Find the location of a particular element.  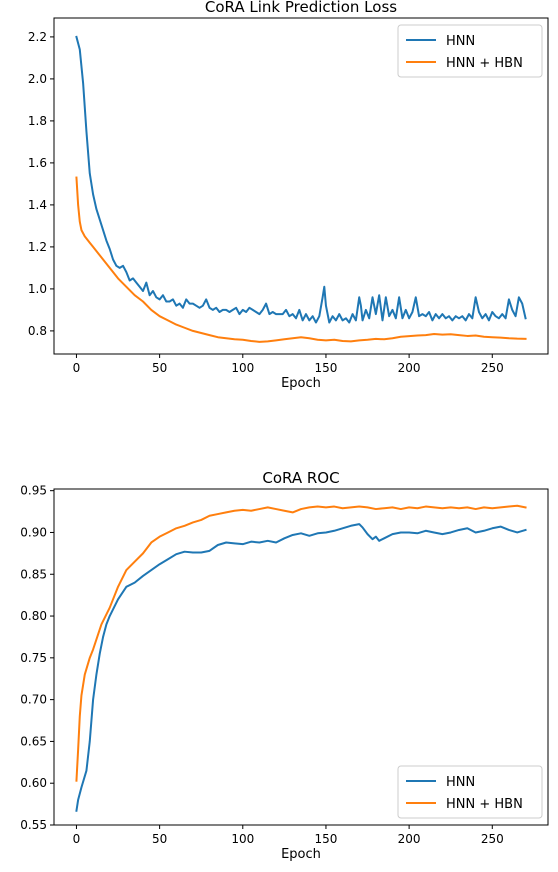

y-tick-label: 0.85 is located at coordinates (33, 574).